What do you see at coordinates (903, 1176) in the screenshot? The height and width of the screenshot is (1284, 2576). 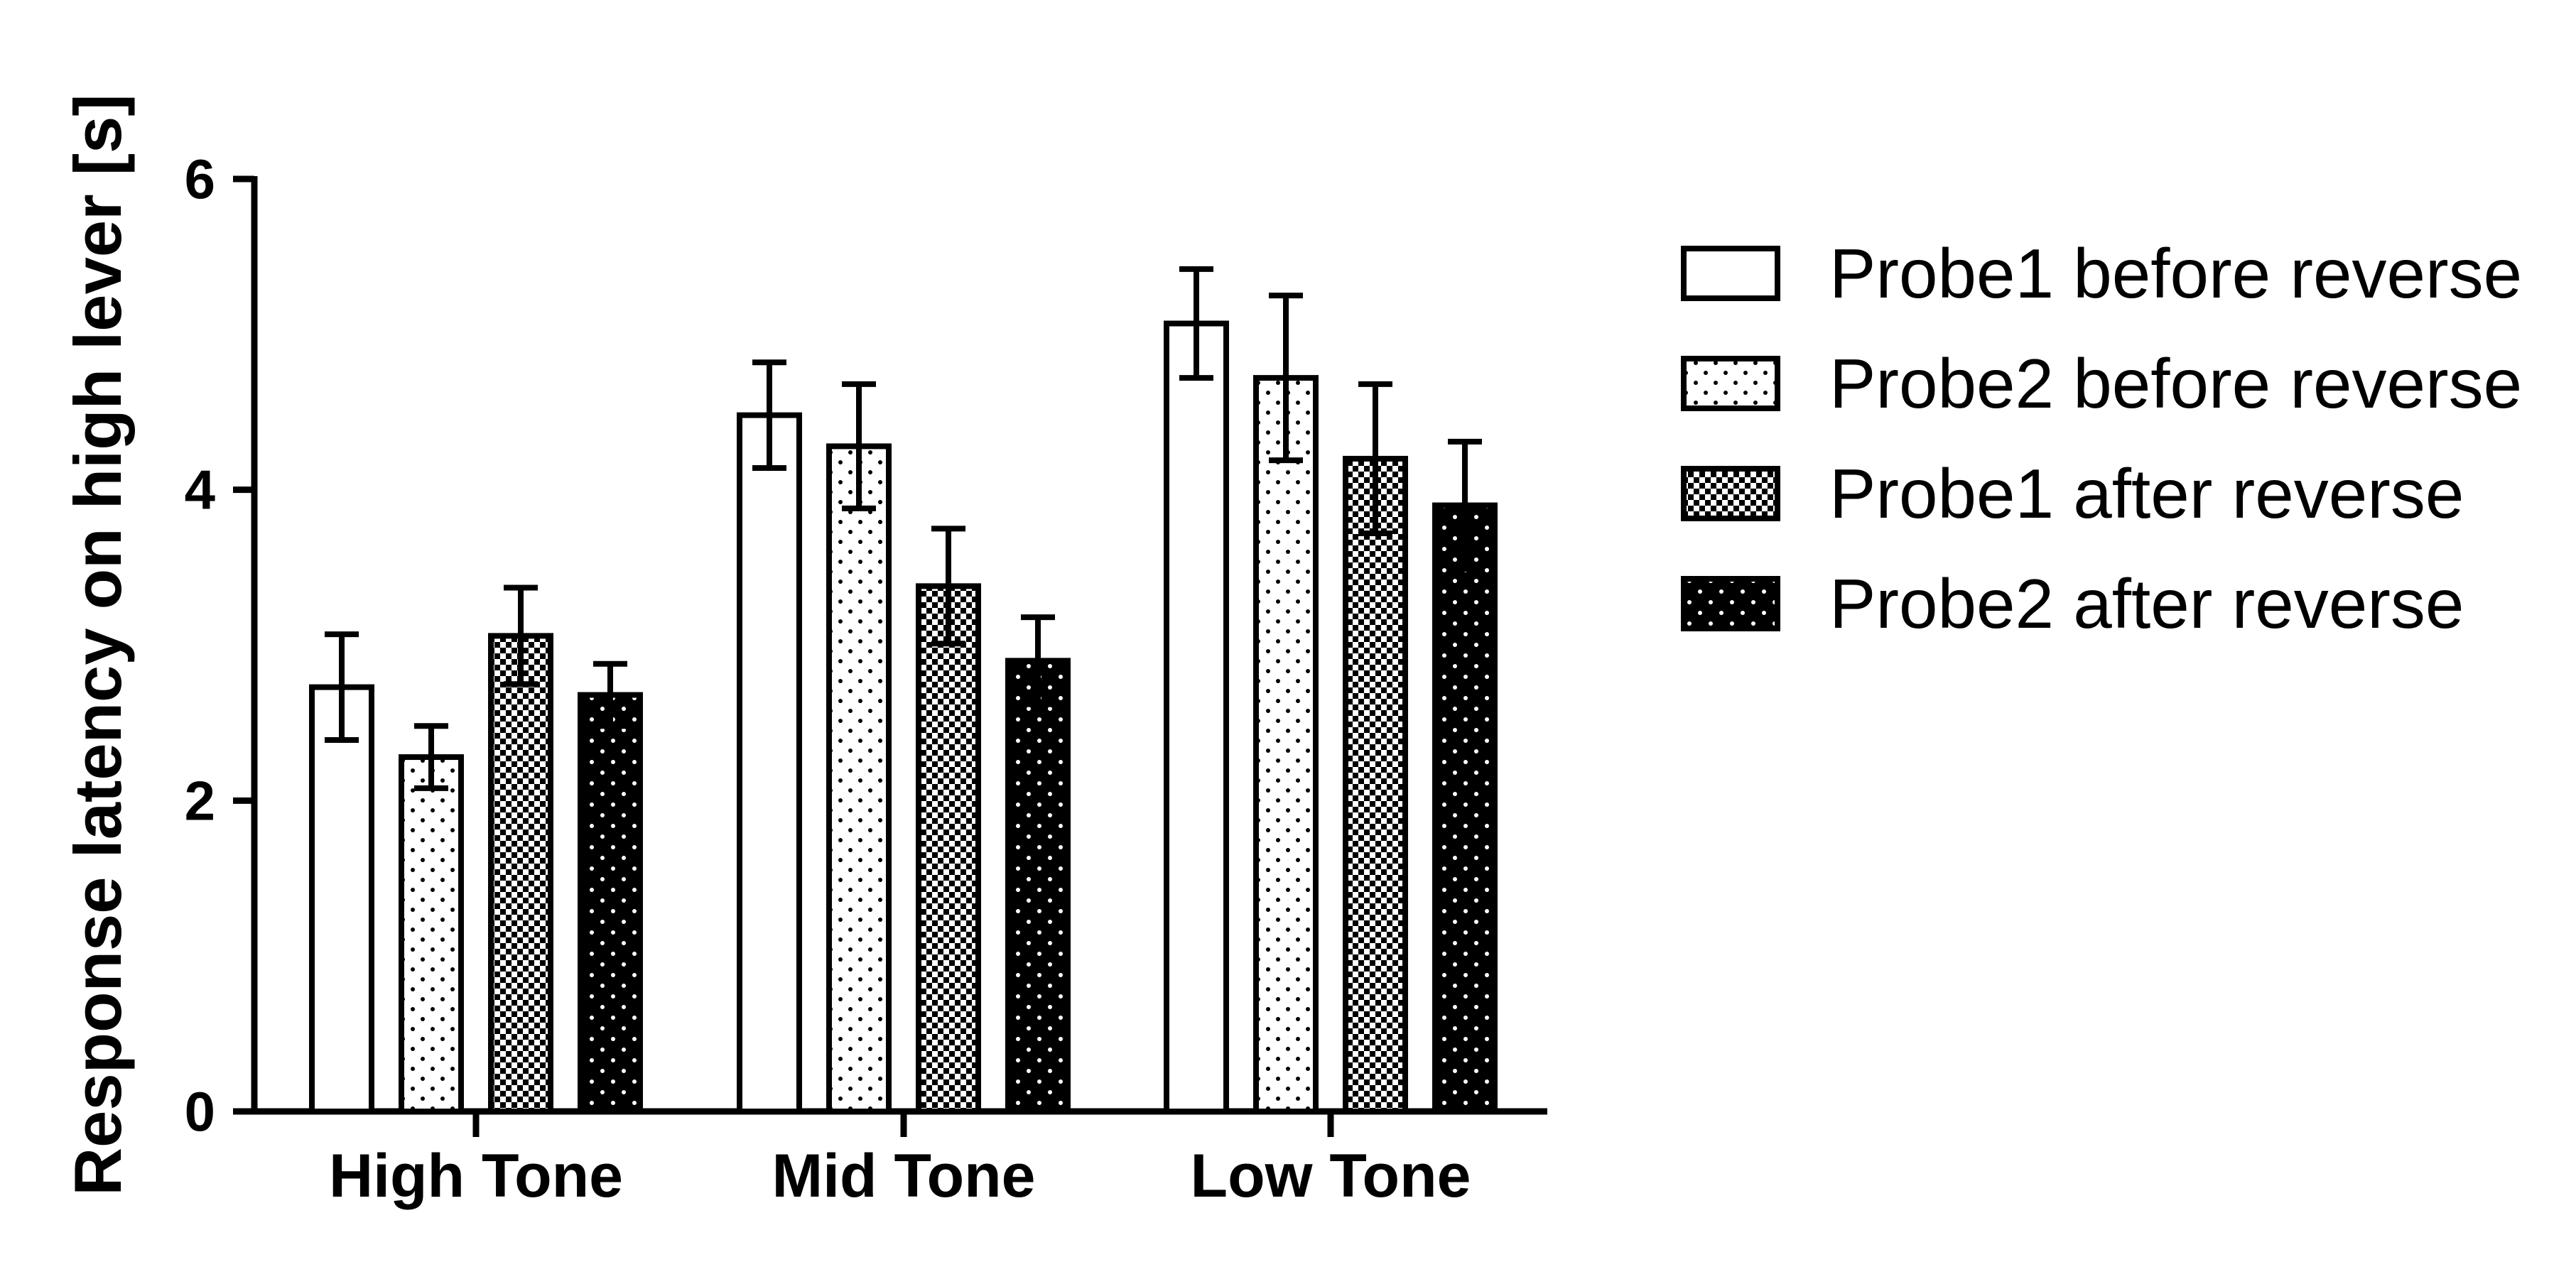 I see `x-tick-label: Mid Tone` at bounding box center [903, 1176].